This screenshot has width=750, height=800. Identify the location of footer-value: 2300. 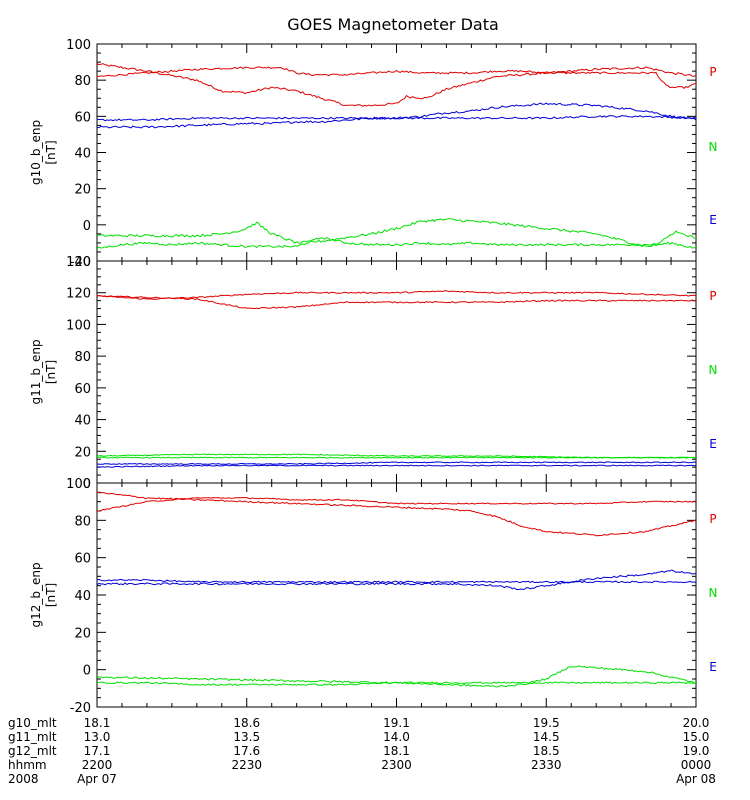
(396, 765).